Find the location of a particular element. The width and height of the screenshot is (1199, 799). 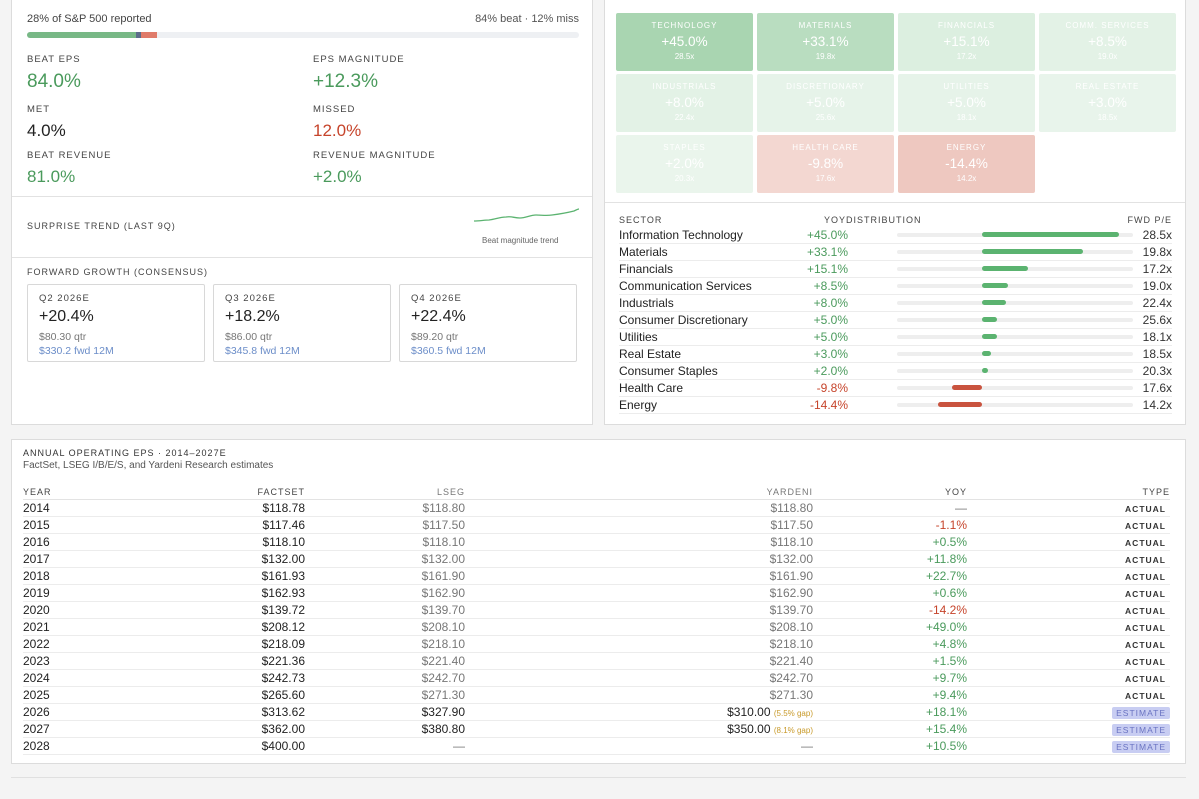

heatmap-tile: DISCRETIONARY +5.0% 25.6x is located at coordinates (825, 103).